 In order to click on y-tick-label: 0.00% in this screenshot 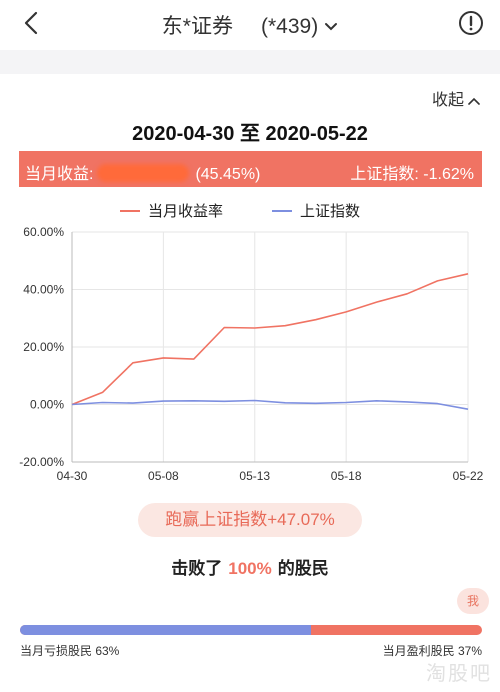, I will do `click(47, 405)`.